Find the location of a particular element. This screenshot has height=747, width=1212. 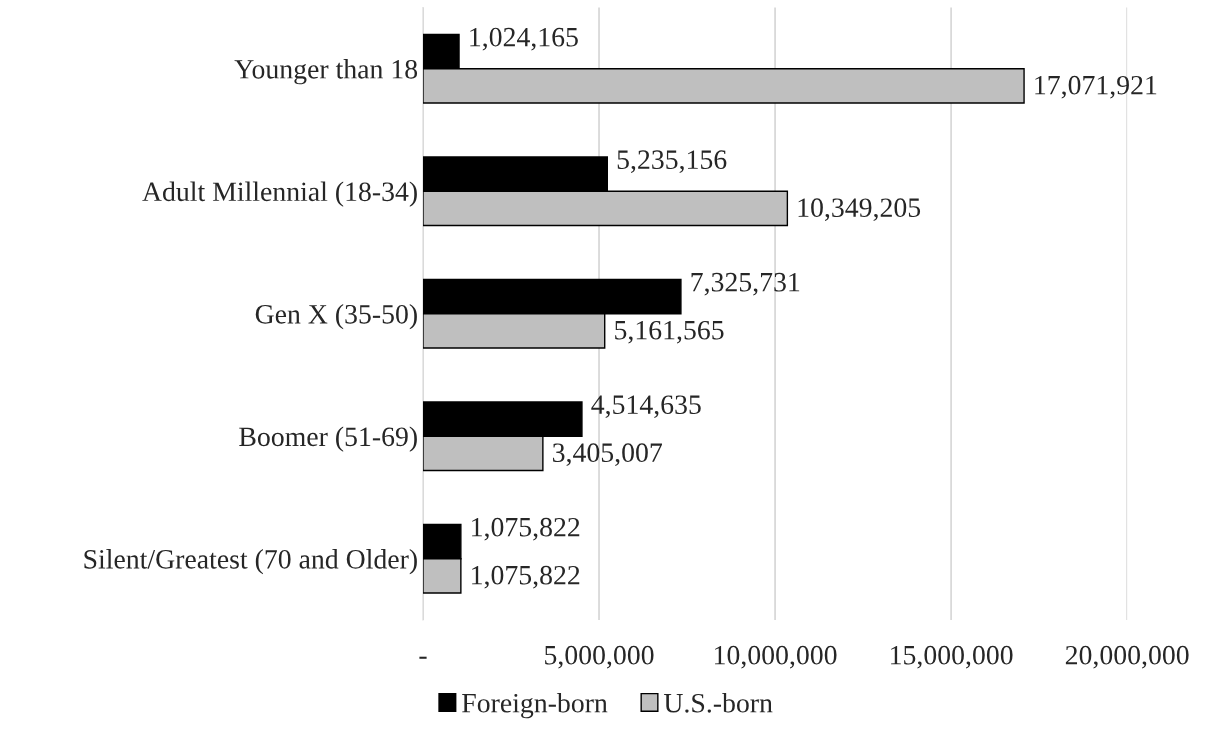

y-tick-label: Adult Millennial (18-34) is located at coordinates (279, 194).